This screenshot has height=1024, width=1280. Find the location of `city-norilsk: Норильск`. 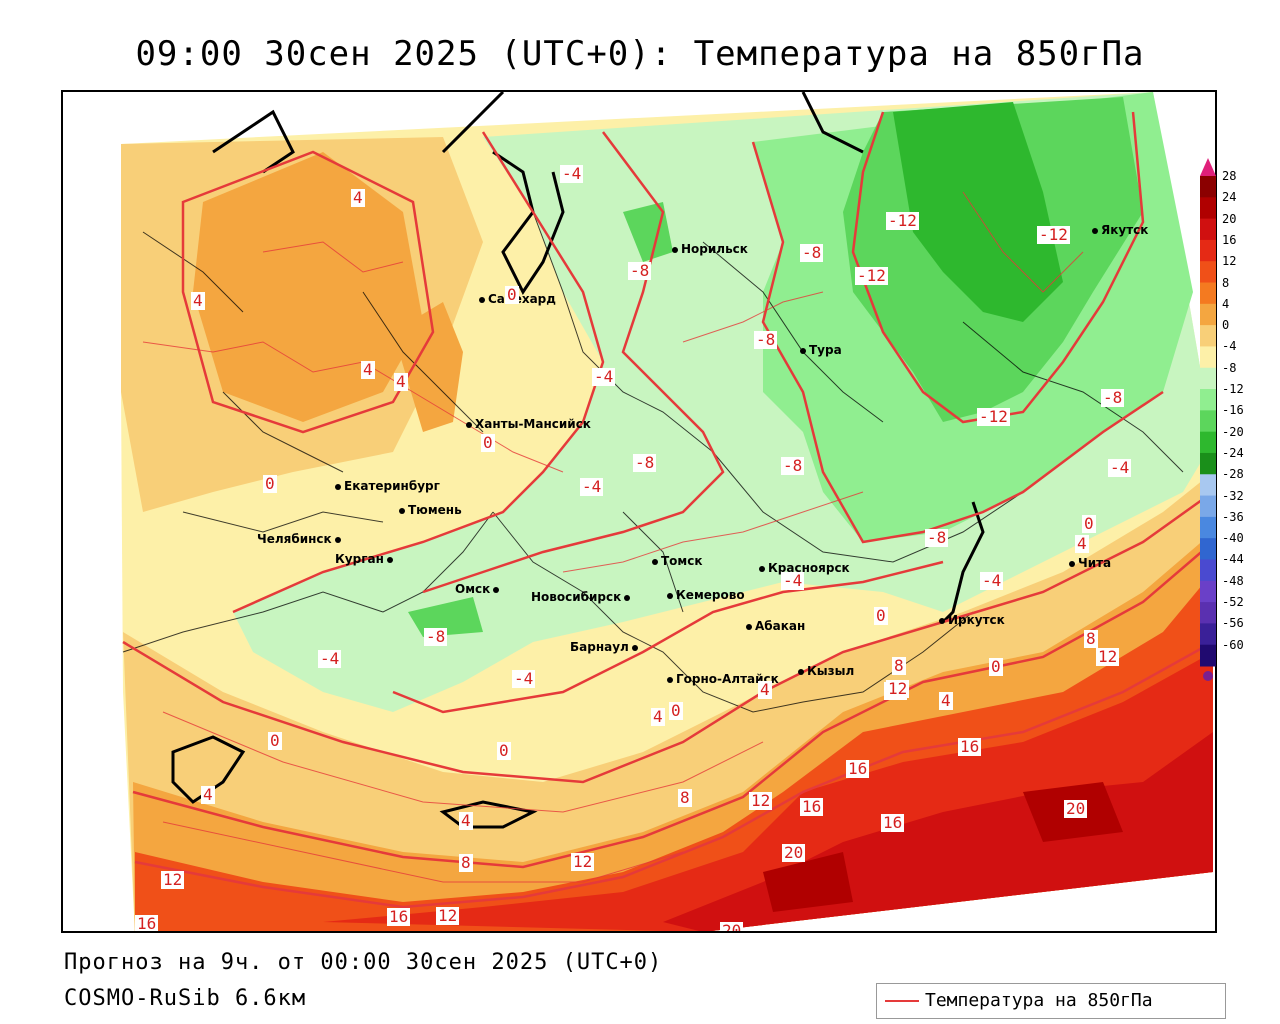

city-norilsk: Норильск is located at coordinates (710, 249).